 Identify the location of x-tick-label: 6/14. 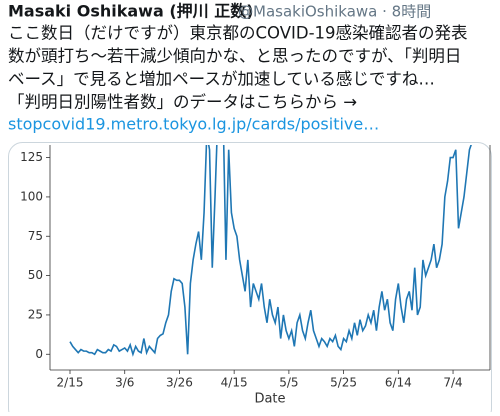
(398, 383).